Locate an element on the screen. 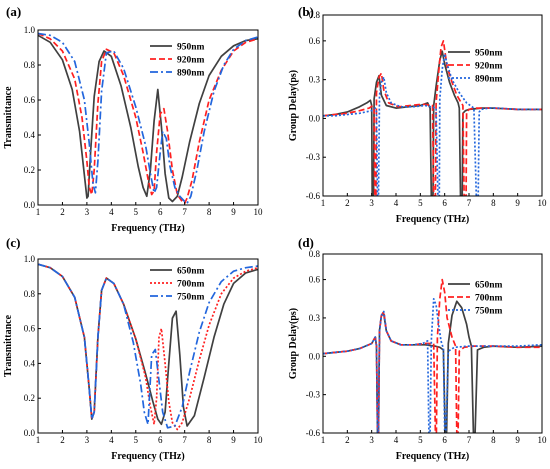  series-line-750nm is located at coordinates (432, 365).